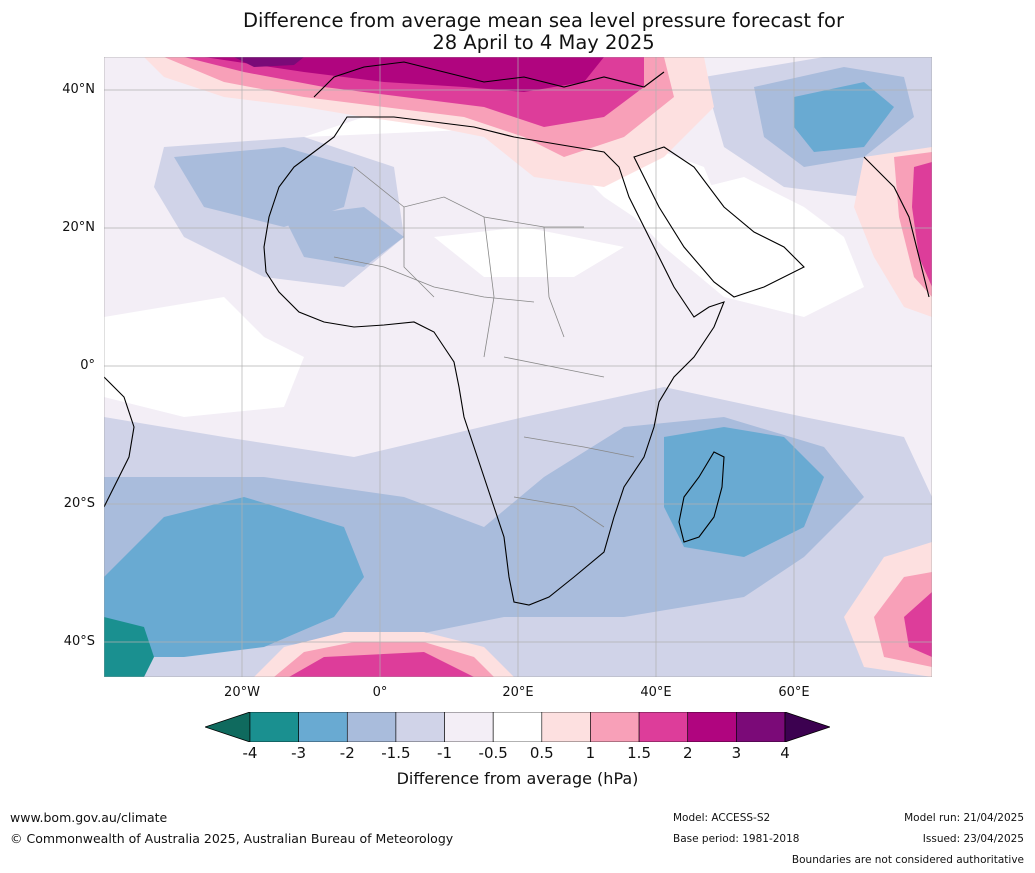  I want to click on colorbar-cells, so click(517, 727).